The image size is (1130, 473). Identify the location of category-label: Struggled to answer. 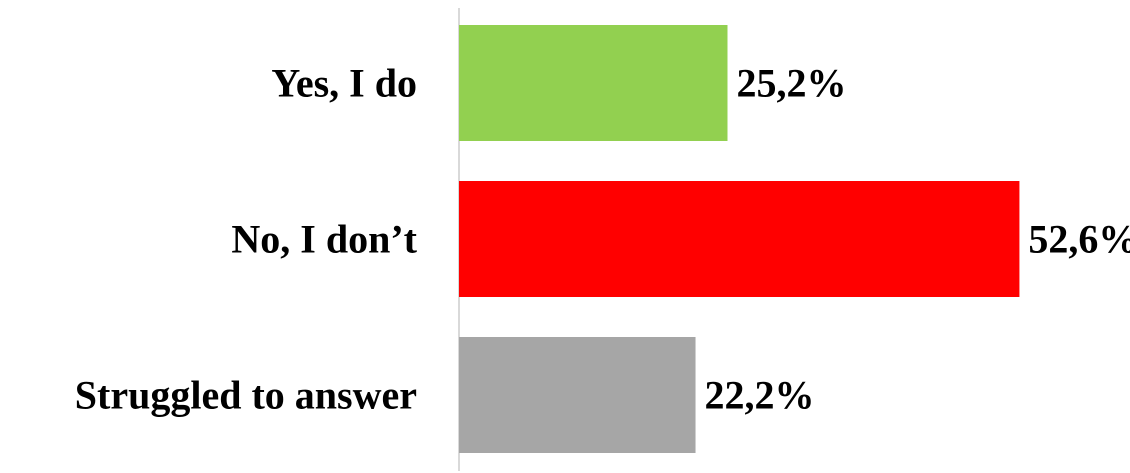
(246, 395).